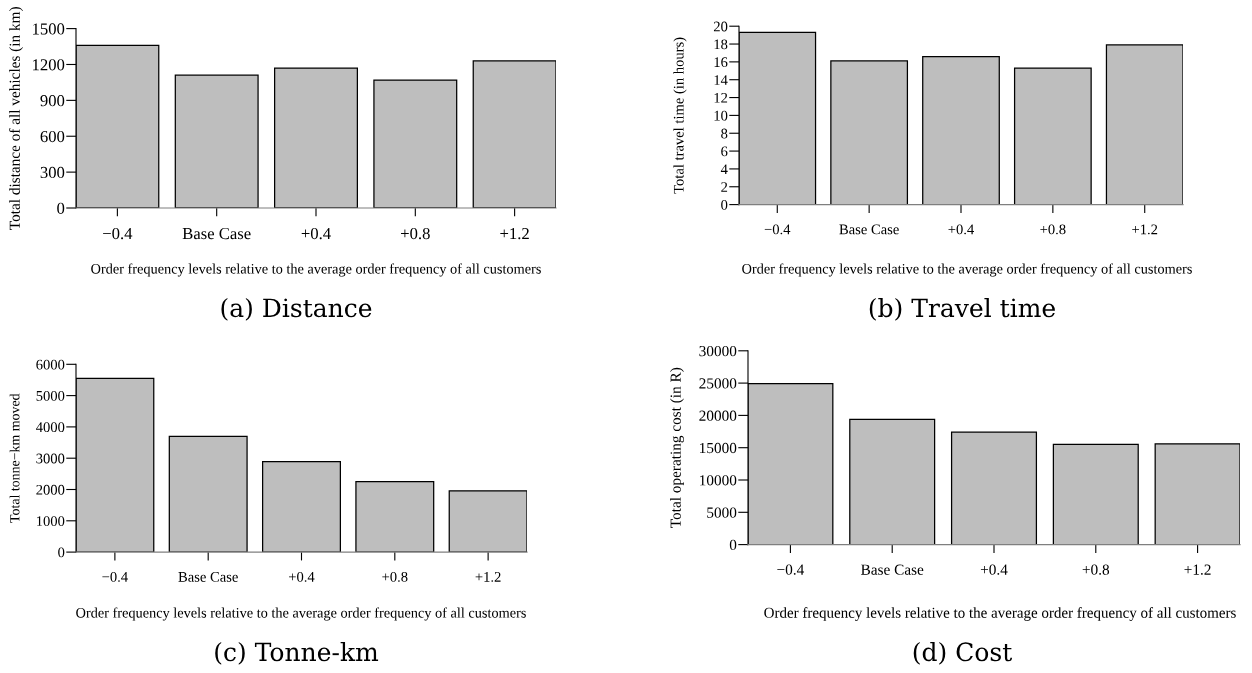  I want to click on y-tick-label: 30000, so click(718, 351).